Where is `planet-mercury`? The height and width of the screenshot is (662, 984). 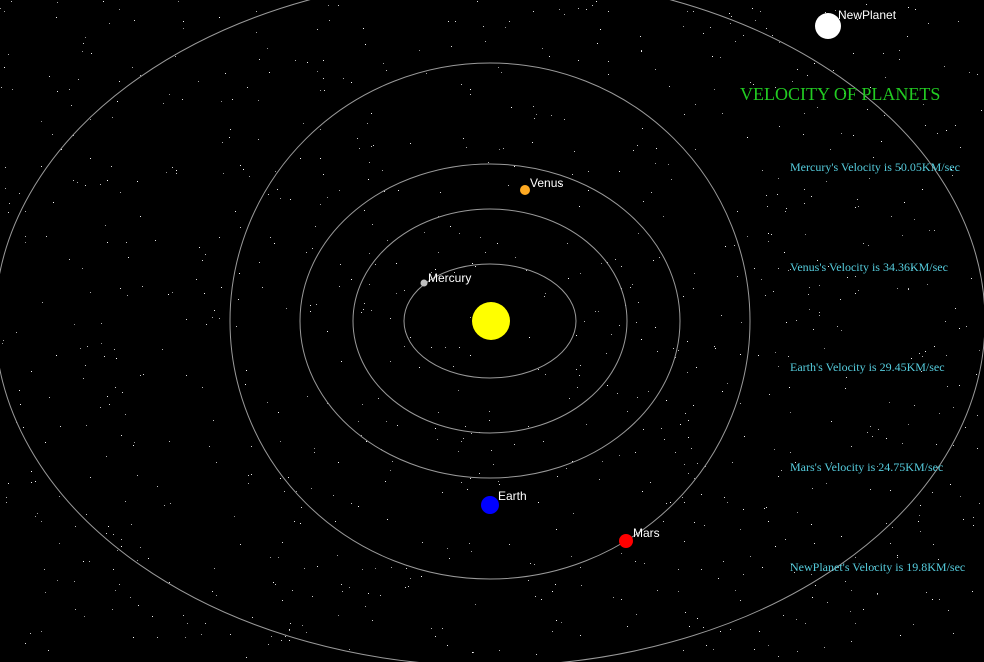
planet-mercury is located at coordinates (424, 283).